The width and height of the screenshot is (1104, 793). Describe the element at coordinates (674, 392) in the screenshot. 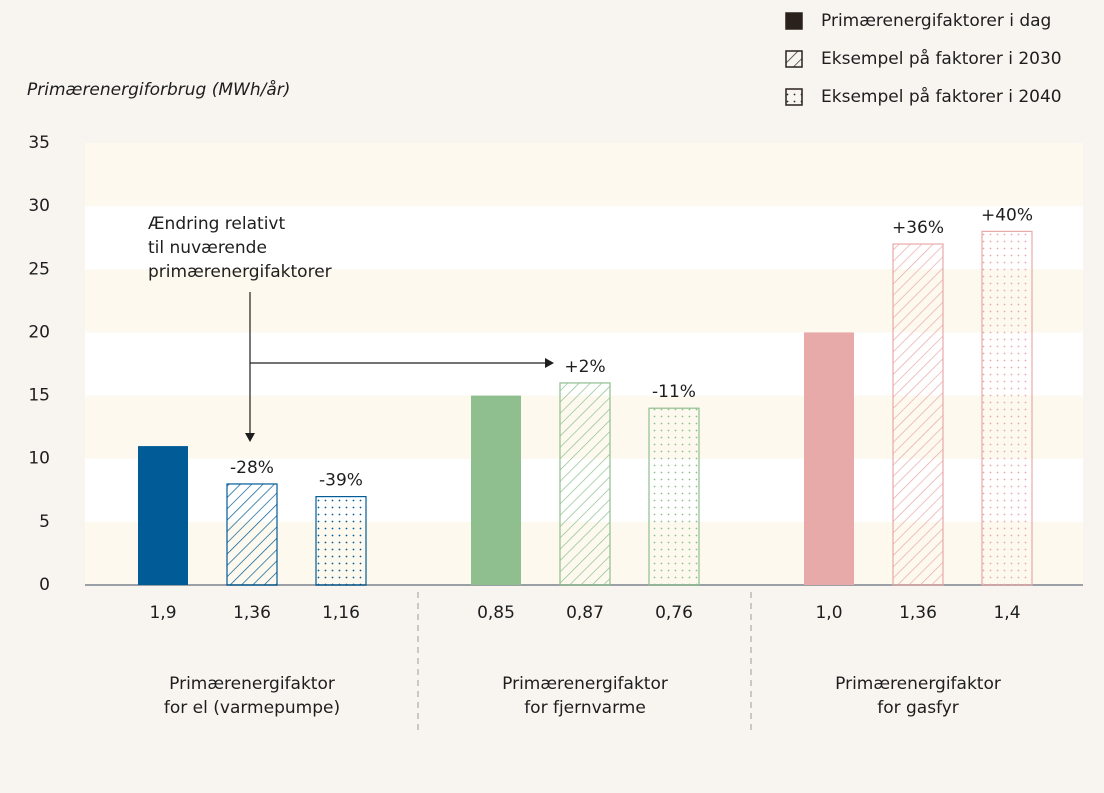

I see `value-label: -11%` at that location.